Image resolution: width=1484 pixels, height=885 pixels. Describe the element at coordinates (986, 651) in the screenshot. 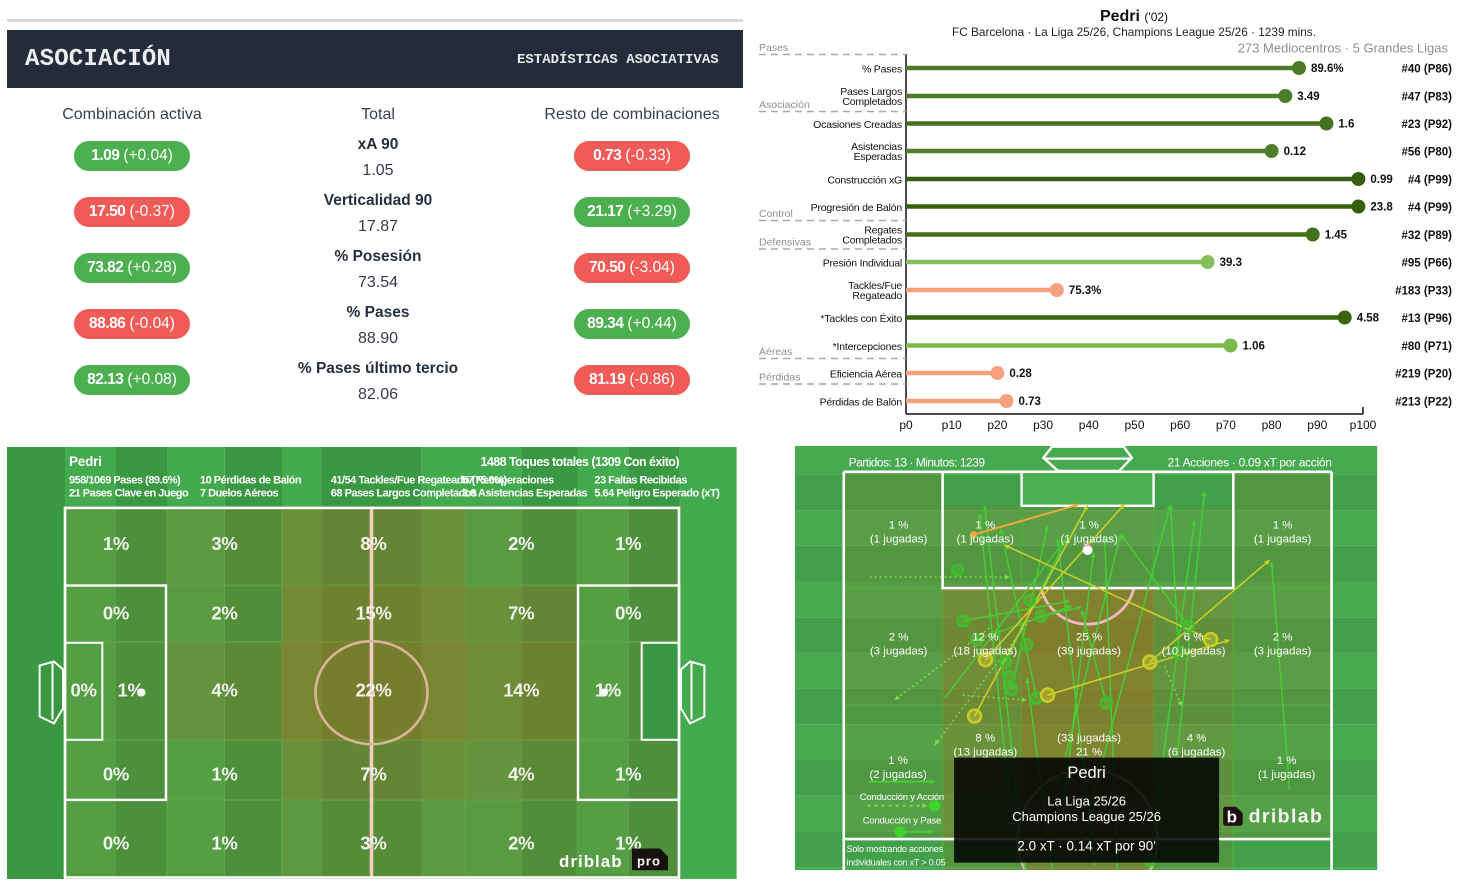

I see `svg-text: (18 jugadas)` at that location.